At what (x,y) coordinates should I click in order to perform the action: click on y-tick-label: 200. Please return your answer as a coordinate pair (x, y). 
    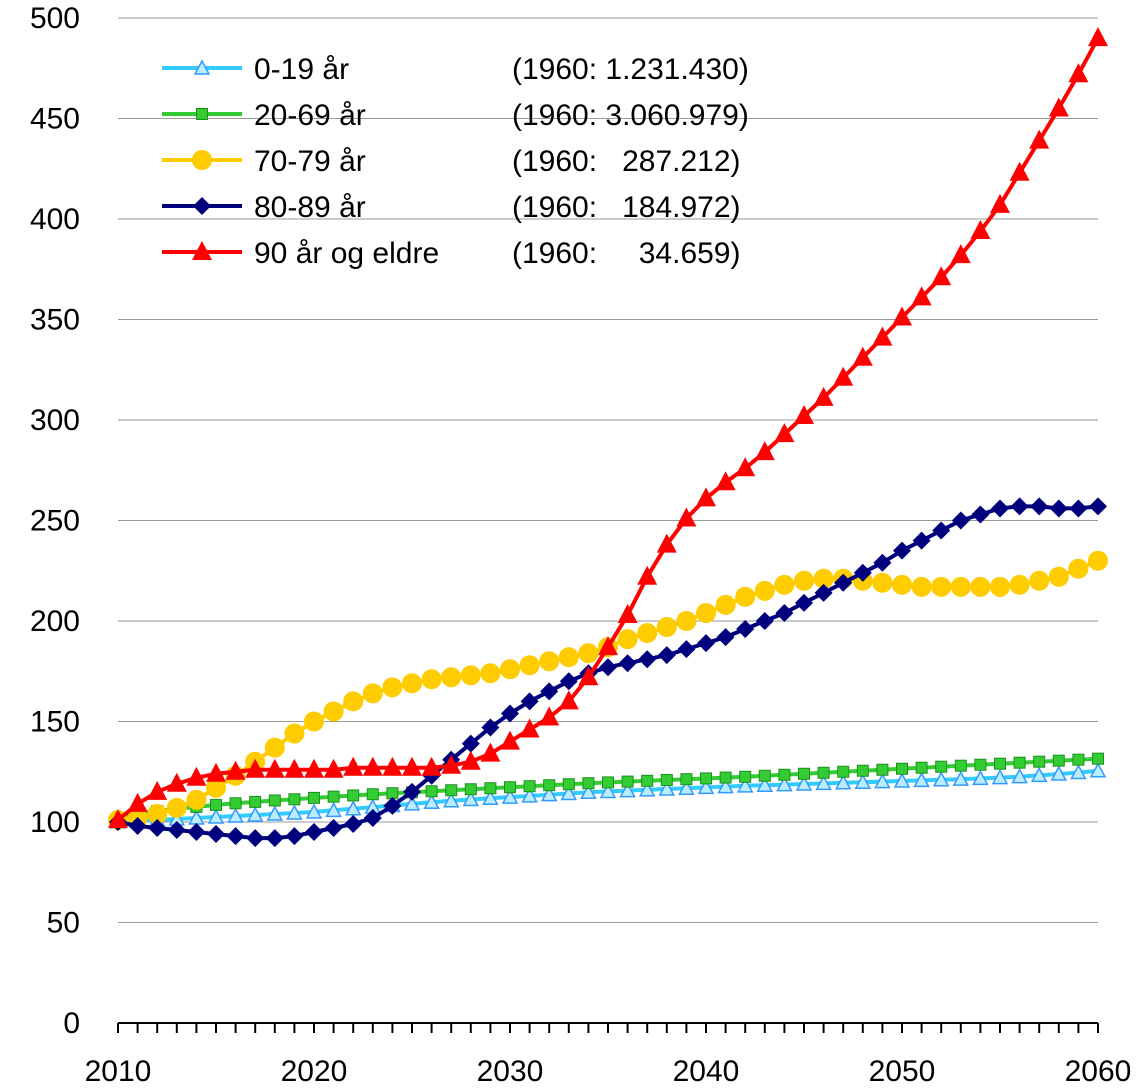
    Looking at the image, I should click on (55, 621).